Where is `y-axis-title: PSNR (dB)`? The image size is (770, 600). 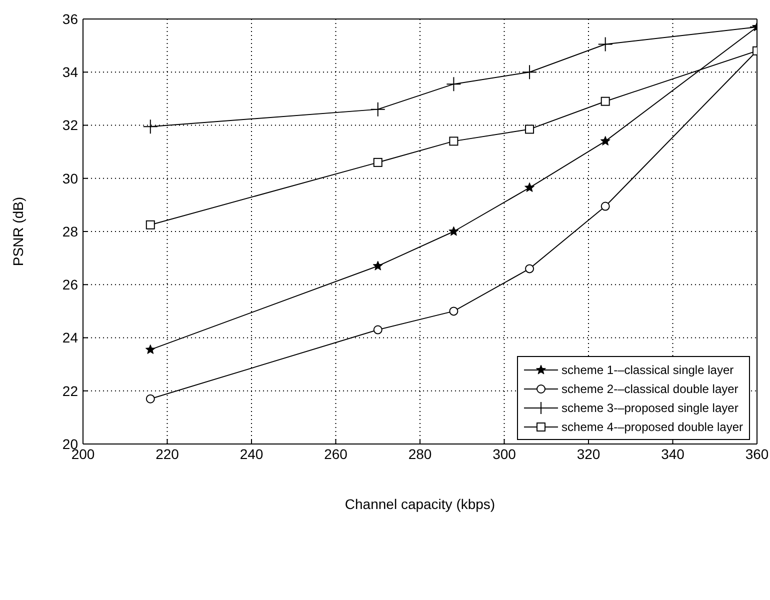 y-axis-title: PSNR (dB) is located at coordinates (18, 231).